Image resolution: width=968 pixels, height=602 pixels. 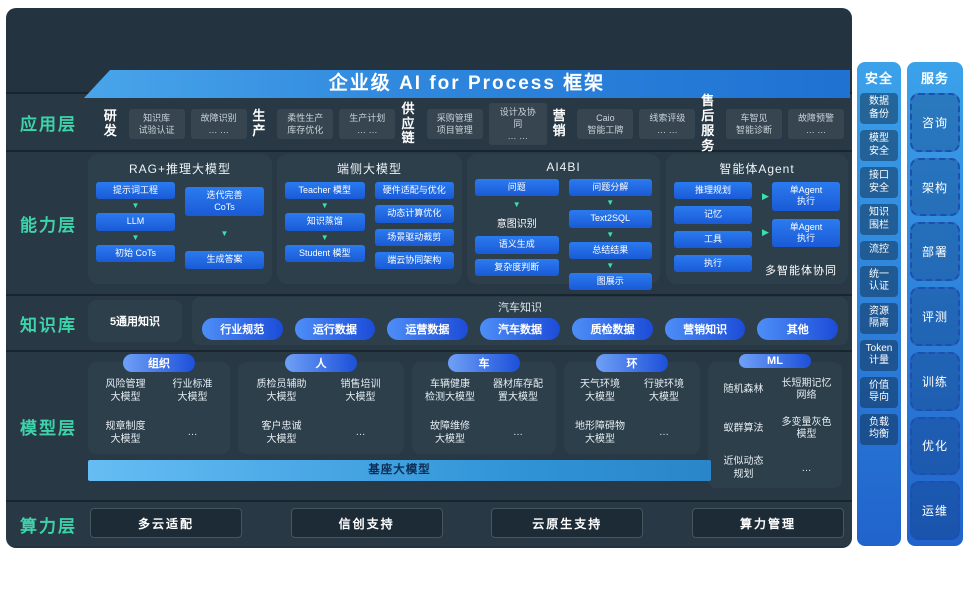 I want to click on agent-right-list: ▶ 单Agent 执行 ▶ 单Agent 执行 多智能体协同, so click(x=801, y=229).